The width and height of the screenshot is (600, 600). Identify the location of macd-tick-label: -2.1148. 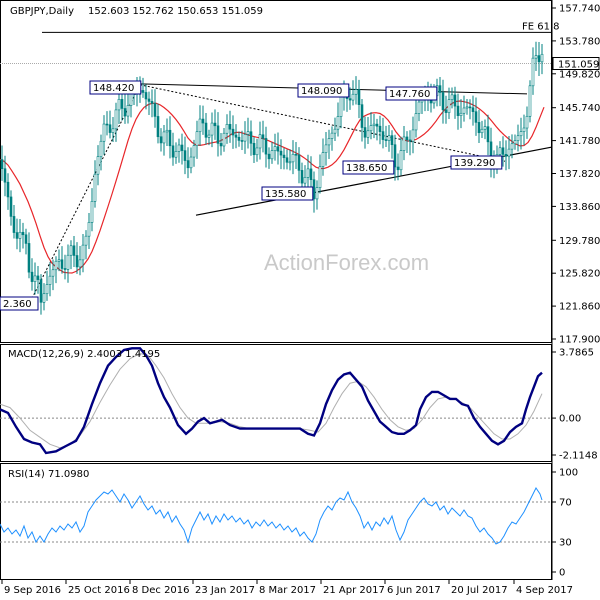
(578, 456).